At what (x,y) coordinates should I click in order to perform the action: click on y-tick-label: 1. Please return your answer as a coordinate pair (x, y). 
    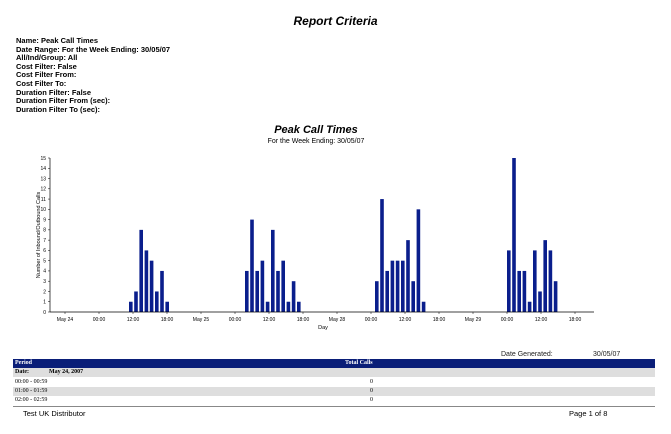
    Looking at the image, I should click on (44, 303).